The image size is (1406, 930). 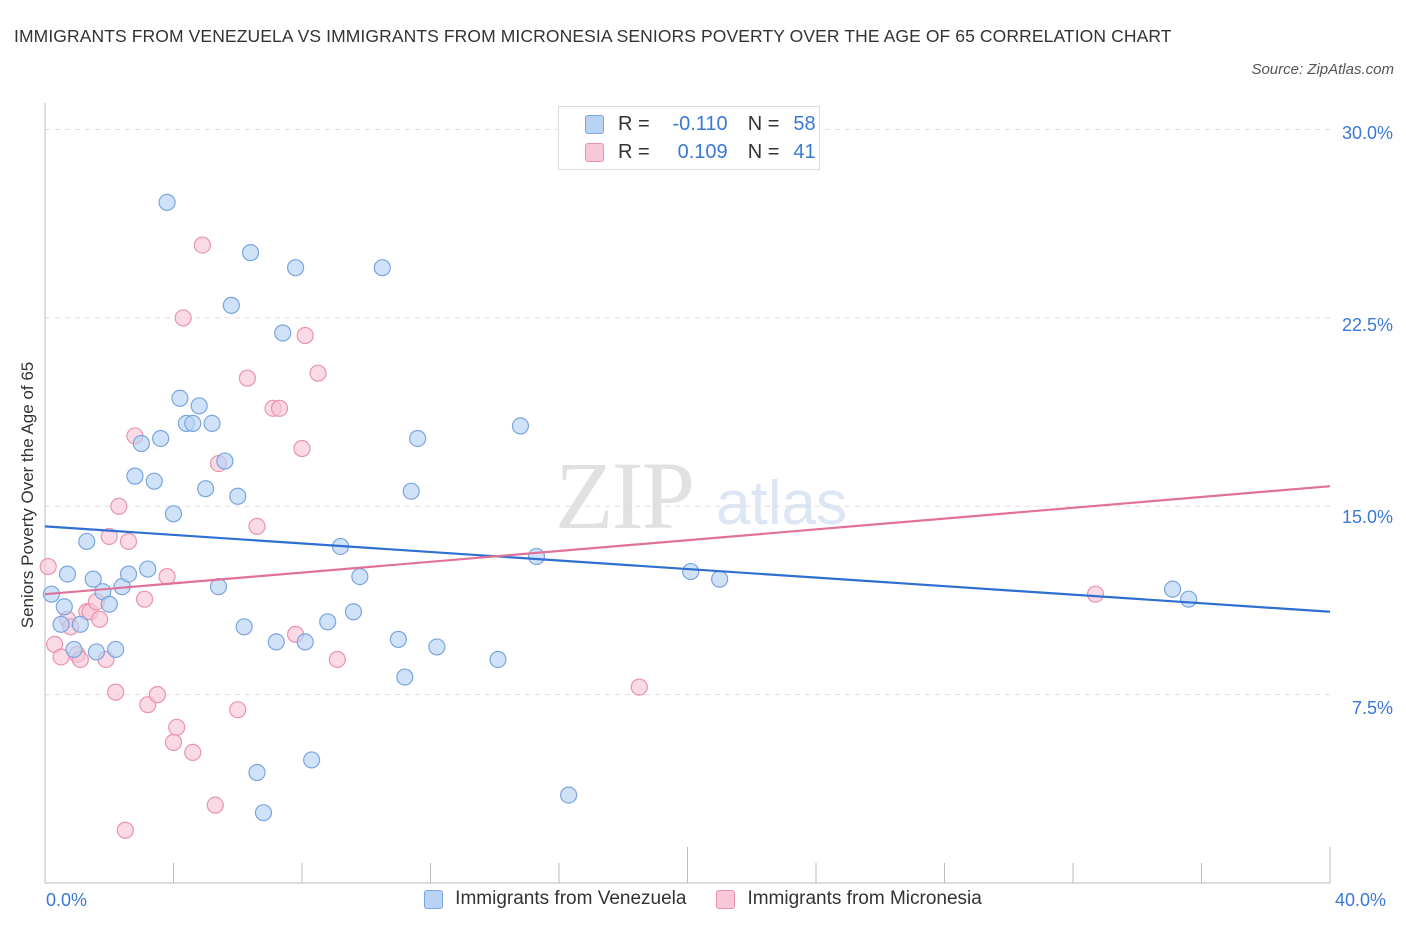 I want to click on atlas-watermark: atlas, so click(x=781, y=503).